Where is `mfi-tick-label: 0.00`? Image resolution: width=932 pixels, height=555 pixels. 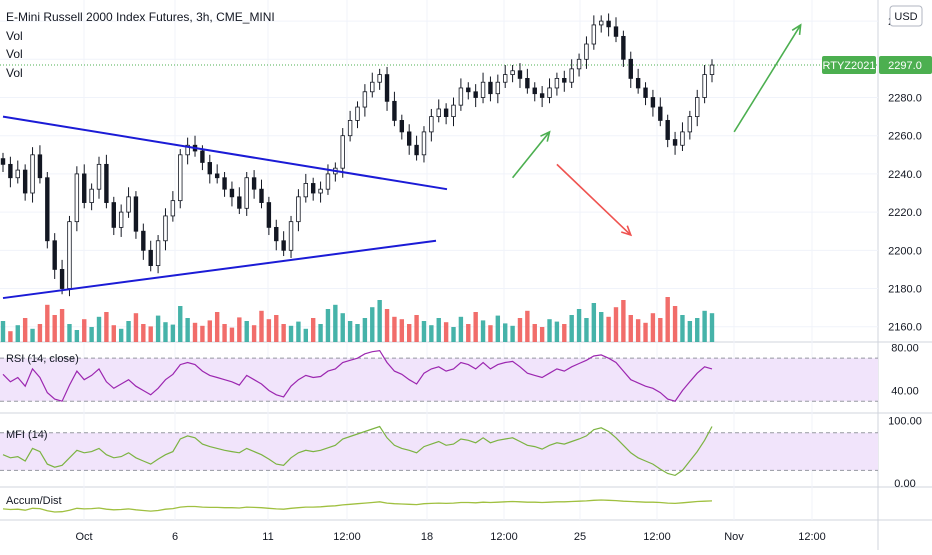 mfi-tick-label: 0.00 is located at coordinates (904, 484).